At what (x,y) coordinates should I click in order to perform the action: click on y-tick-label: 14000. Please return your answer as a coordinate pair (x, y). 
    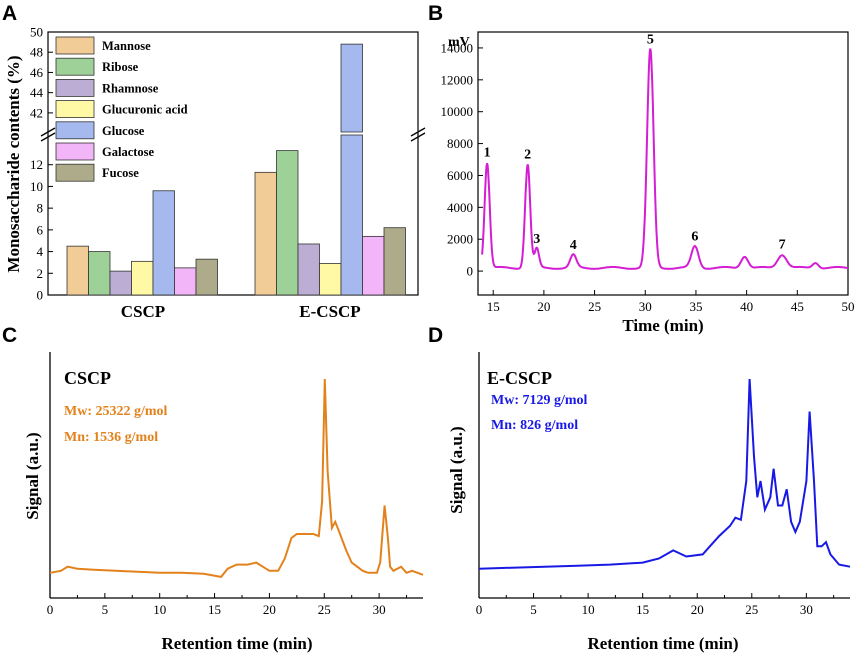
    Looking at the image, I should click on (457, 47).